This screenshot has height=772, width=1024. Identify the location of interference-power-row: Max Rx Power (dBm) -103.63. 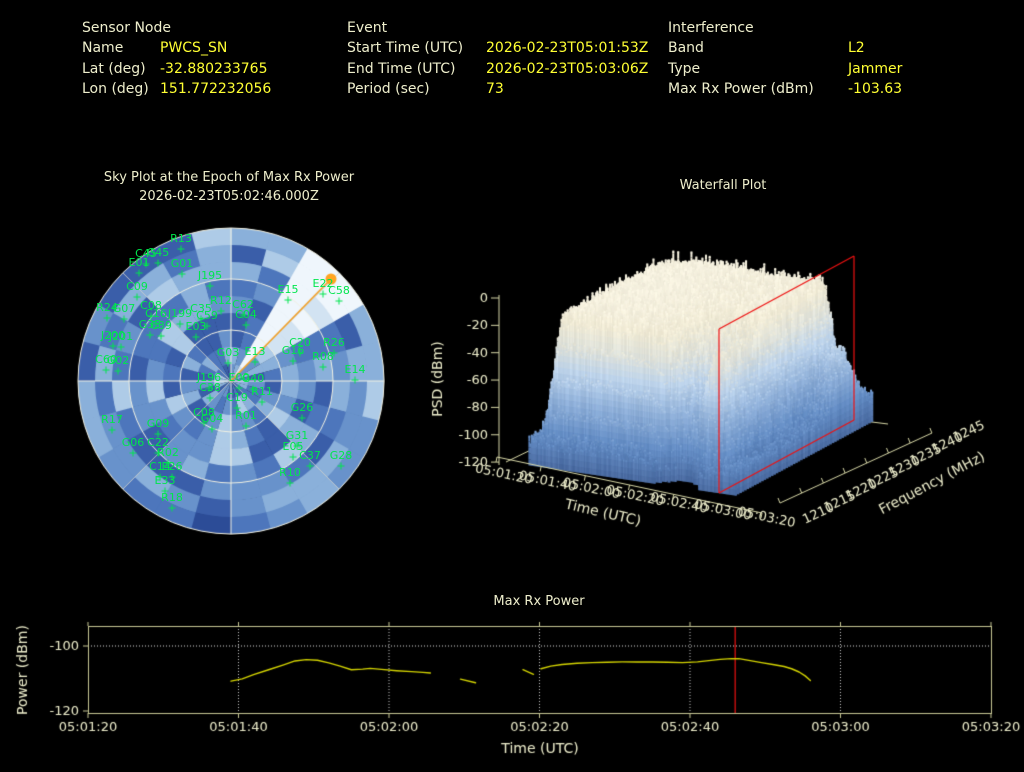
(785, 89).